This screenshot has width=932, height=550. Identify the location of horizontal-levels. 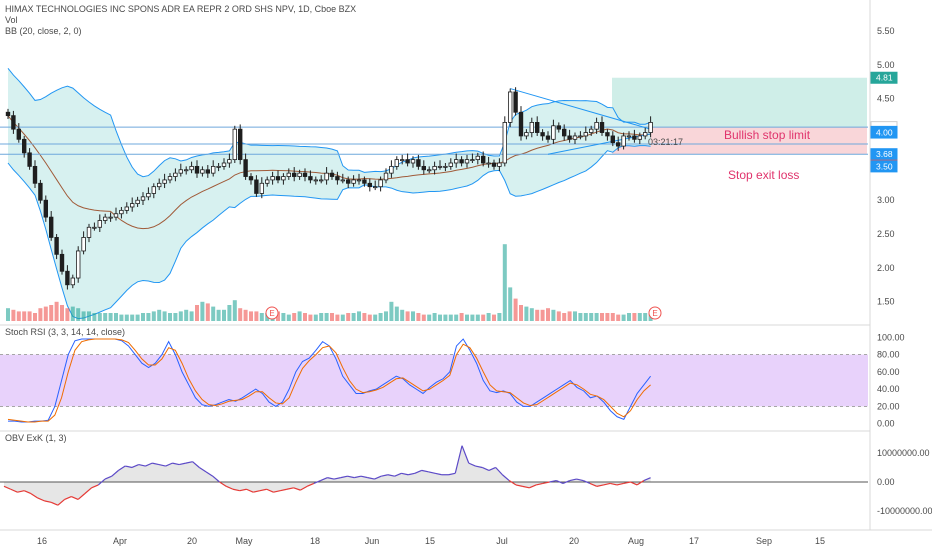
(434, 140).